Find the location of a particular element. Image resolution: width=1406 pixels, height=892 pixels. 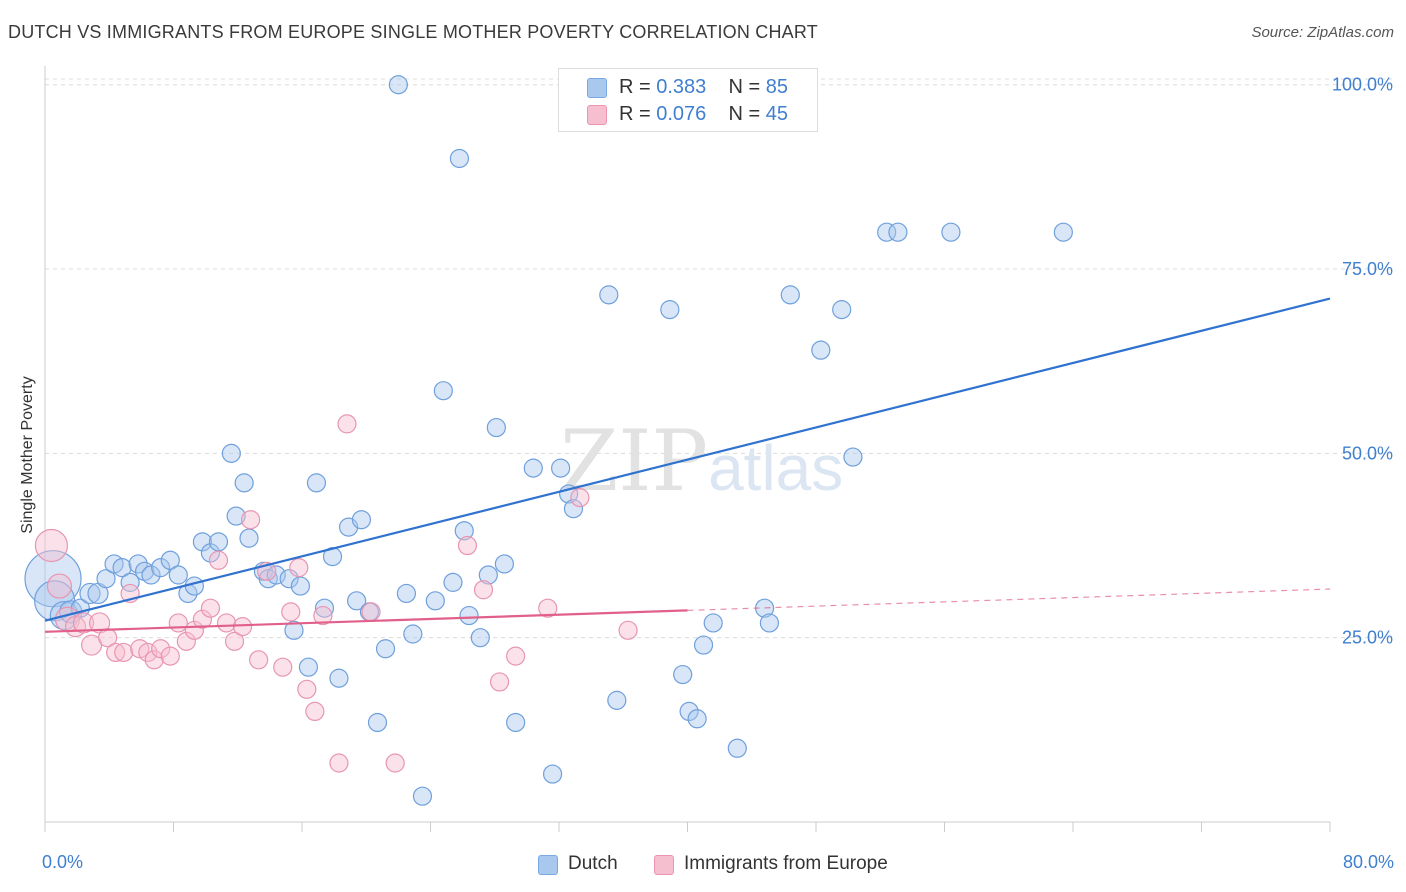

immigrants-trend-line-extension is located at coordinates (1009, 600).